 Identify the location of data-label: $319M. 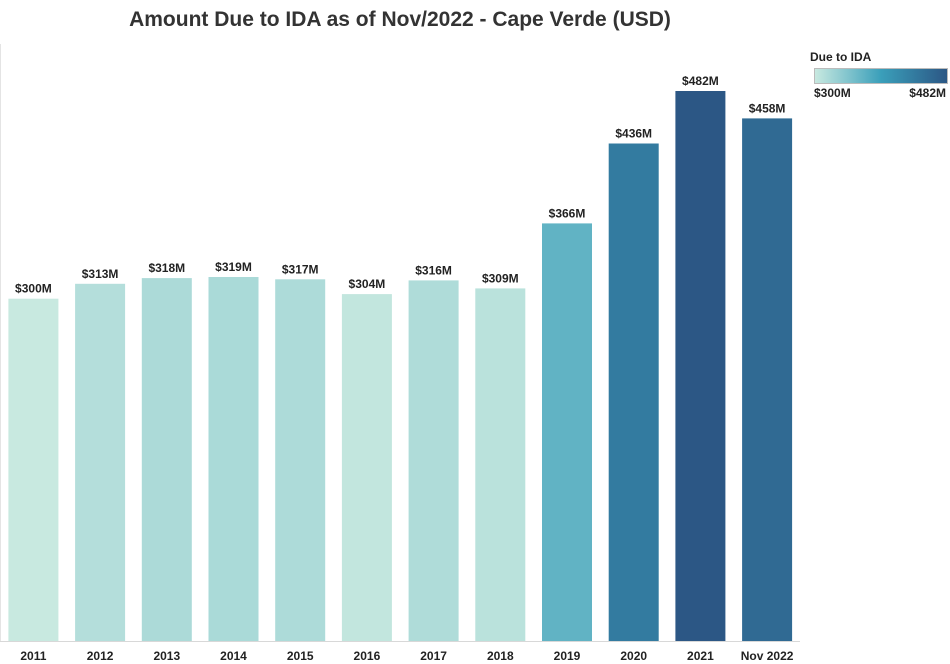
(233, 267).